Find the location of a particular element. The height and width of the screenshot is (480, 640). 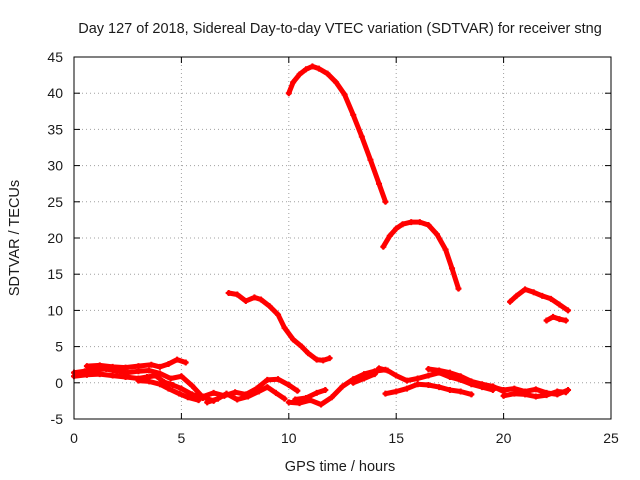

x-axis-label: GPS time / hours is located at coordinates (340, 467).